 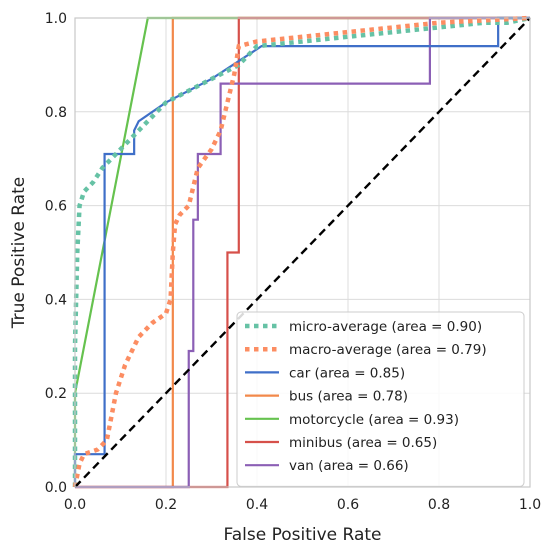 What do you see at coordinates (303, 535) in the screenshot?
I see `x-axis-label: False Positive Rate` at bounding box center [303, 535].